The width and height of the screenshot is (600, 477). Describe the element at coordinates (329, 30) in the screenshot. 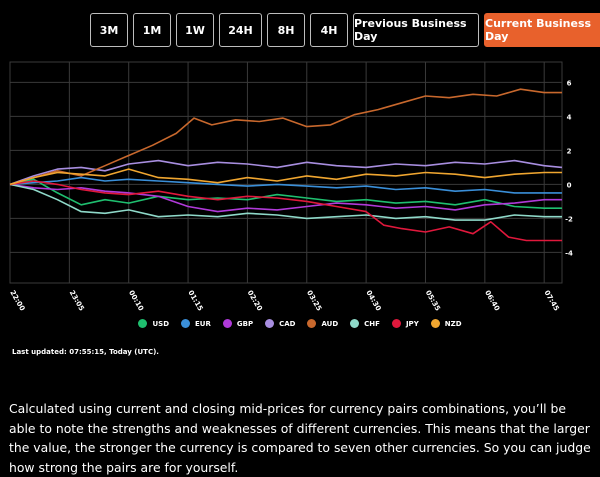

I see `tab-4h: 4H` at that location.